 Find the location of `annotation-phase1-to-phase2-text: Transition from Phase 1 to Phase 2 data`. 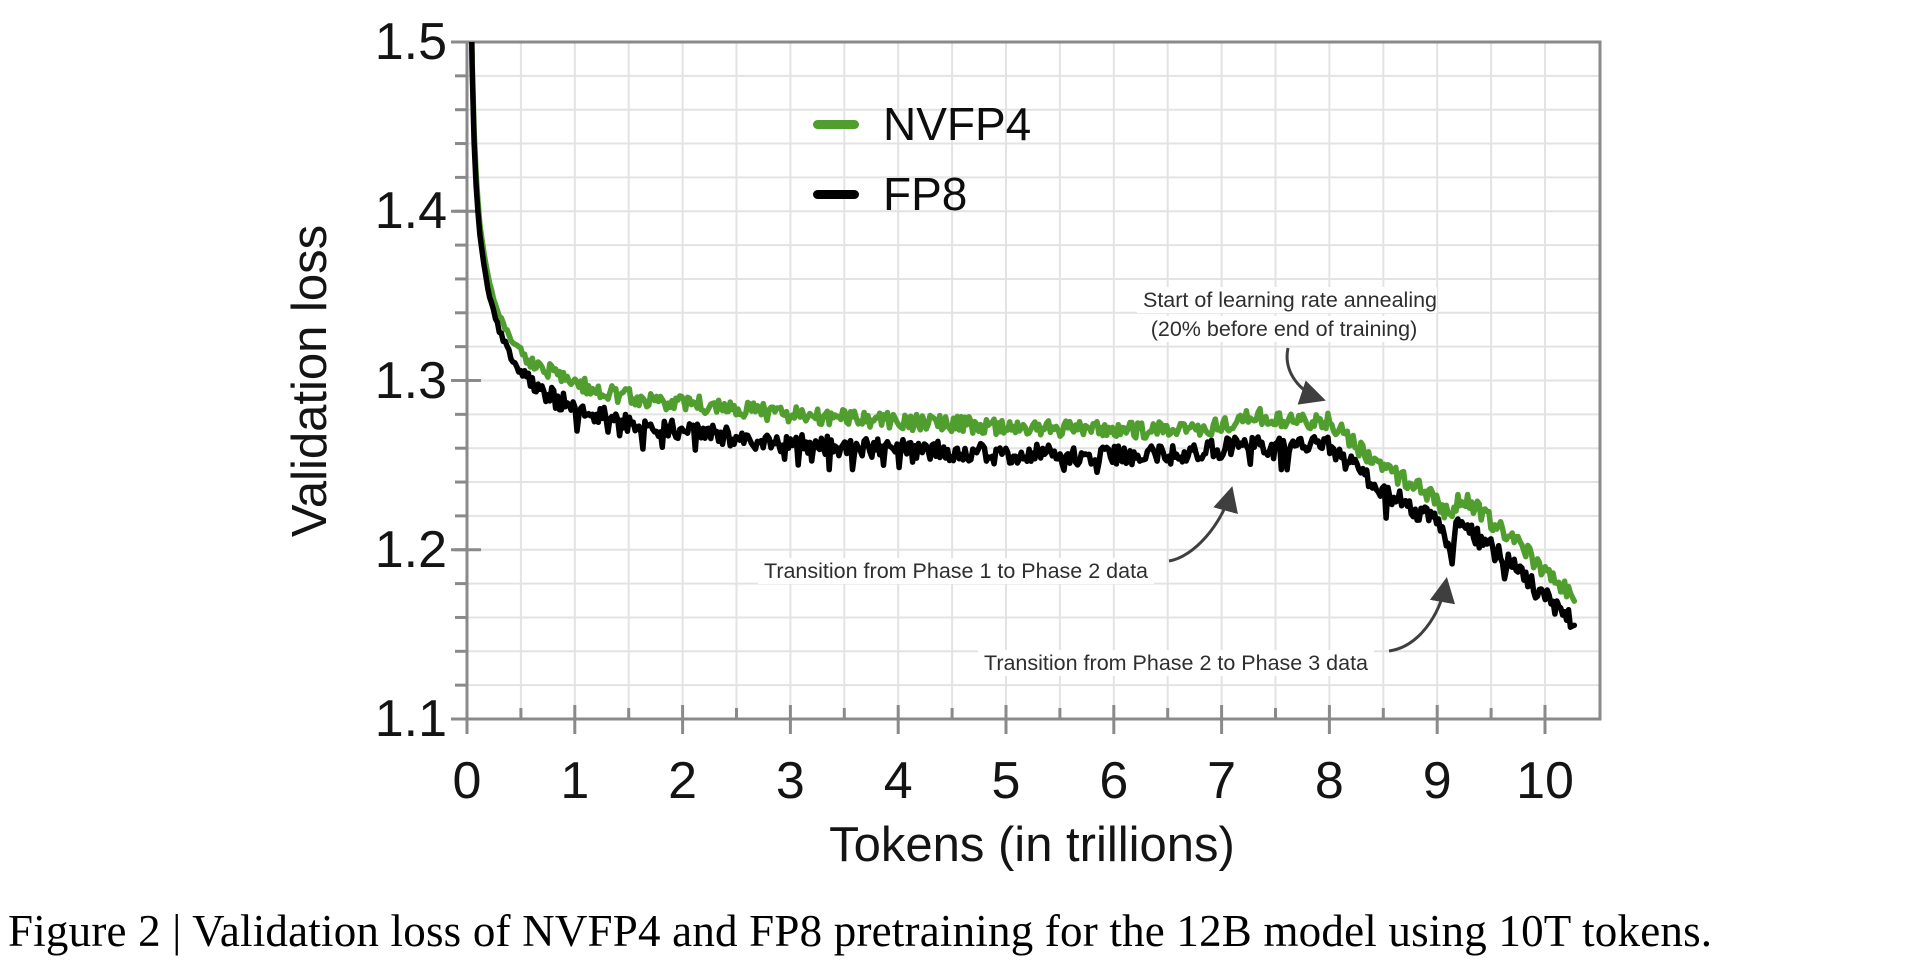

annotation-phase1-to-phase2-text: Transition from Phase 1 to Phase 2 data is located at coordinates (956, 571).